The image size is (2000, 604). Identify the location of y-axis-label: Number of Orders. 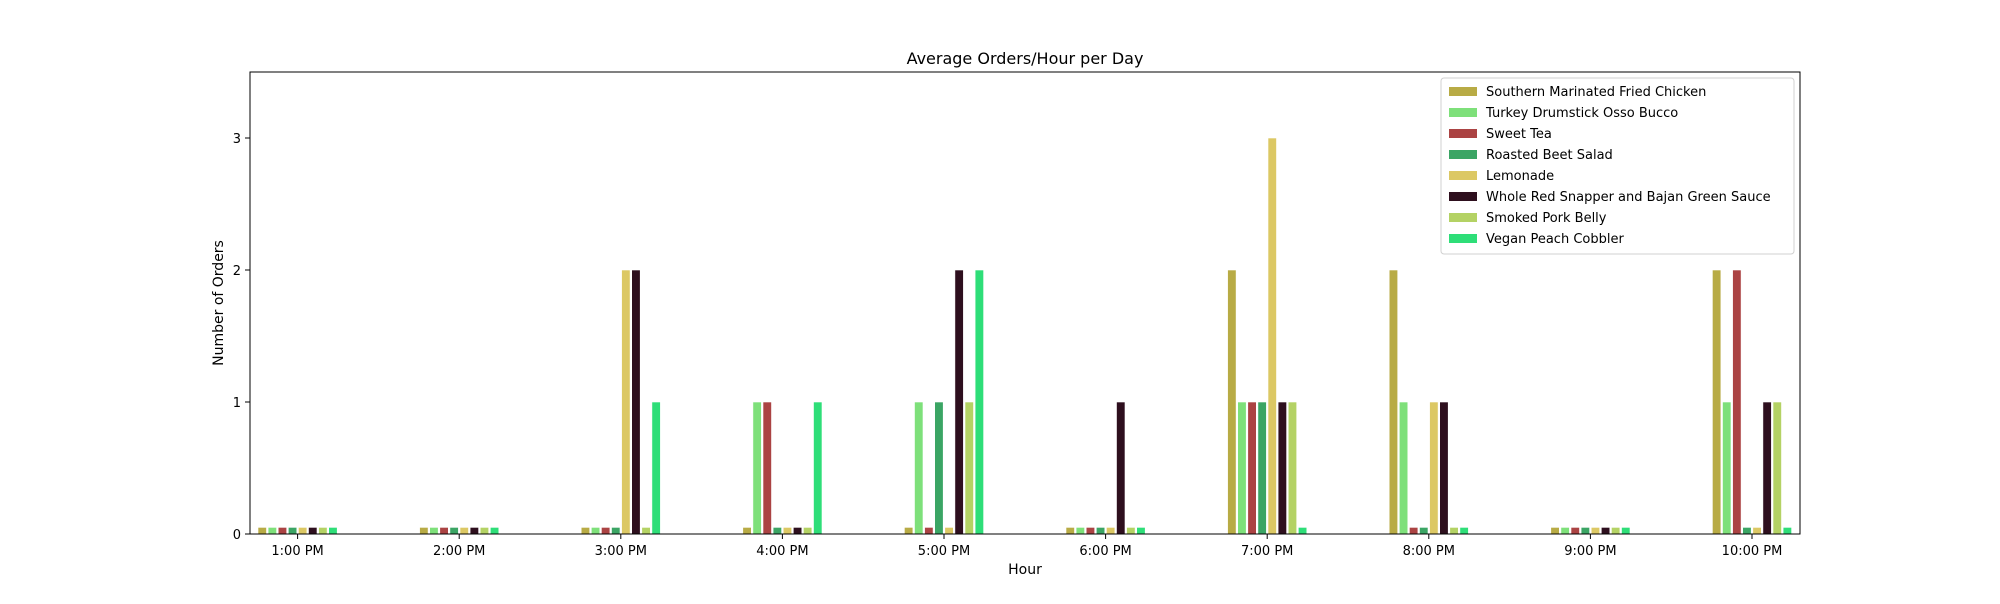
(219, 303).